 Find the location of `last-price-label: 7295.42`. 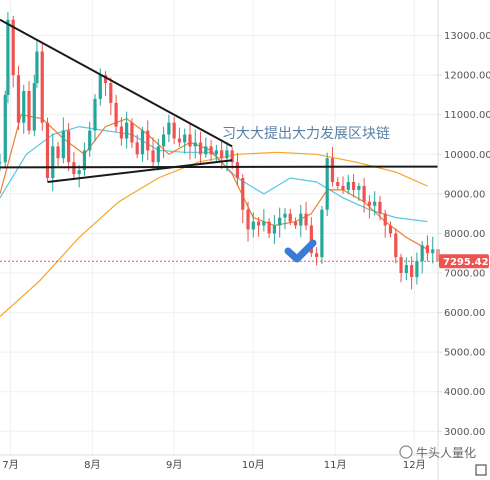

last-price-label: 7295.42 is located at coordinates (466, 262).